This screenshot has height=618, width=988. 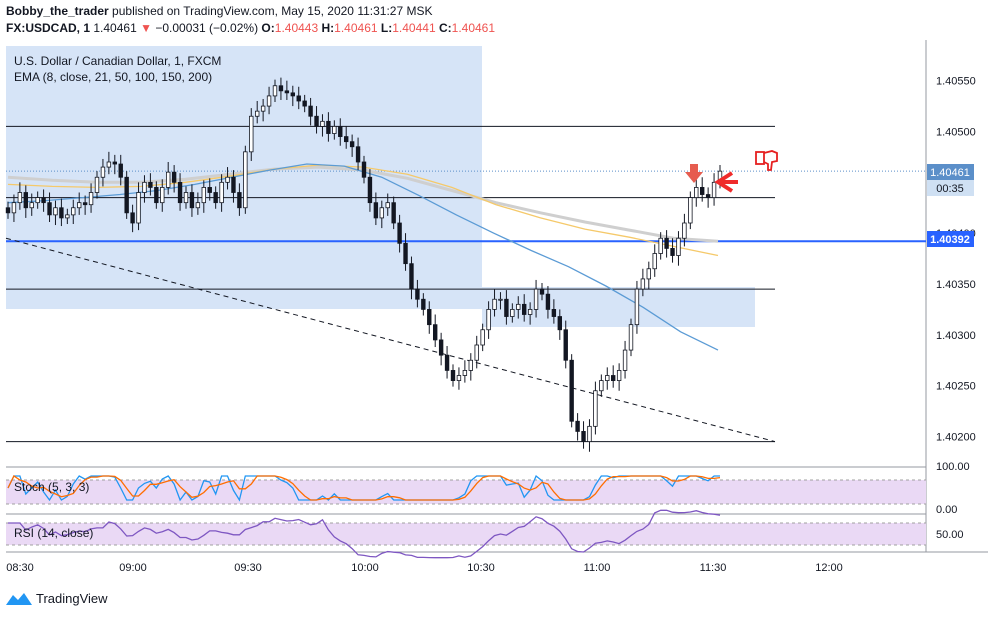 What do you see at coordinates (117, 61) in the screenshot?
I see `instrument-legend: U.S. Dollar / Canadian Dollar, 1, FXCM` at bounding box center [117, 61].